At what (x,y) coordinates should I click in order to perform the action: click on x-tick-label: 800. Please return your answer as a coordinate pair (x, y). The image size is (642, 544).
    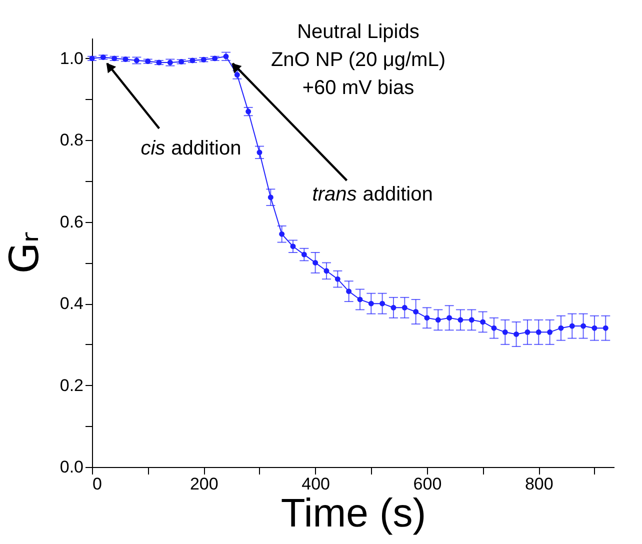
    Looking at the image, I should click on (539, 484).